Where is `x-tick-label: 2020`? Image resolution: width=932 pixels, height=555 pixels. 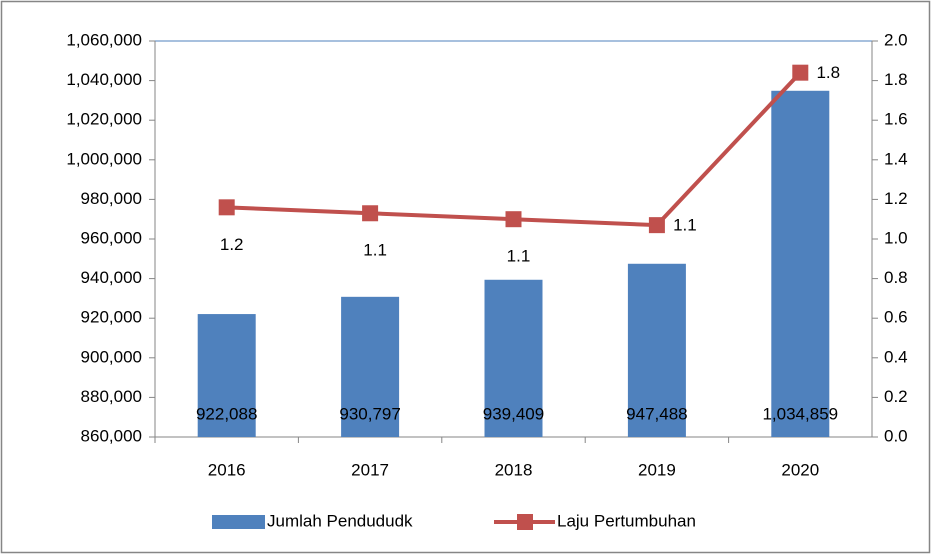 x-tick-label: 2020 is located at coordinates (800, 469).